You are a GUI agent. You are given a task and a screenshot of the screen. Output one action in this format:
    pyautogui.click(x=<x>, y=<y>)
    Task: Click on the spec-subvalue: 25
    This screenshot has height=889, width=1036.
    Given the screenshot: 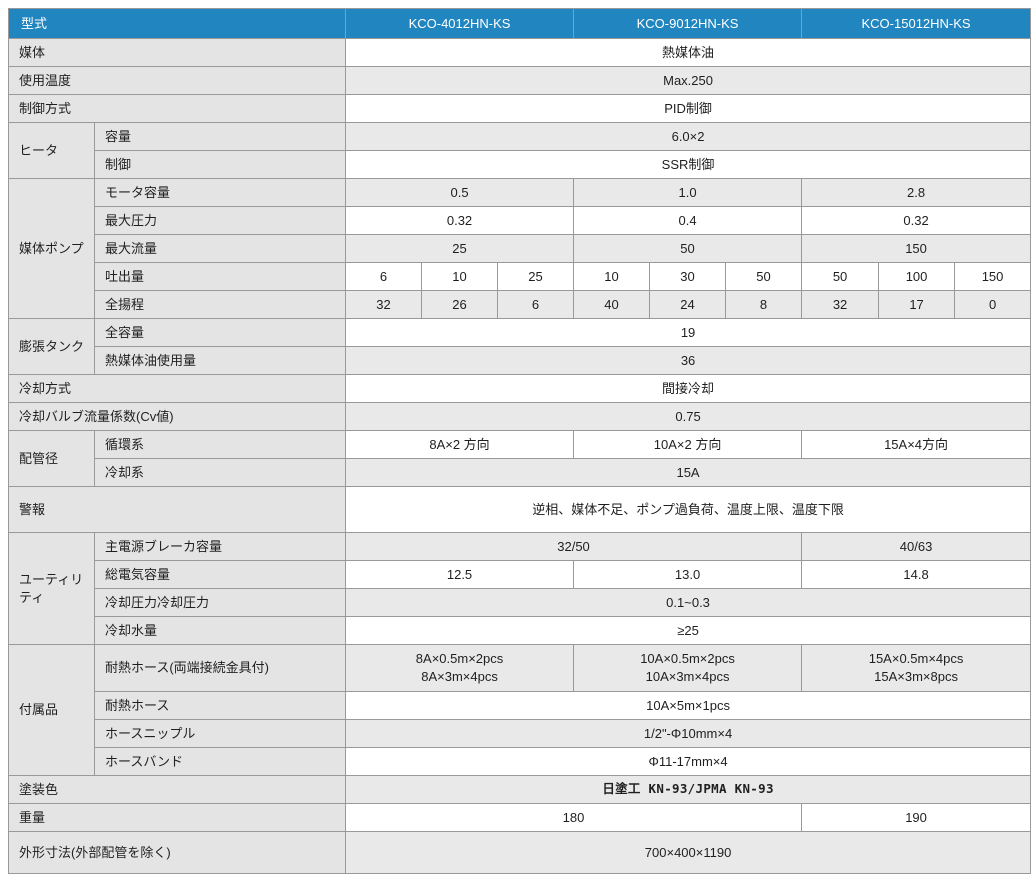 What is the action you would take?
    pyautogui.click(x=536, y=276)
    